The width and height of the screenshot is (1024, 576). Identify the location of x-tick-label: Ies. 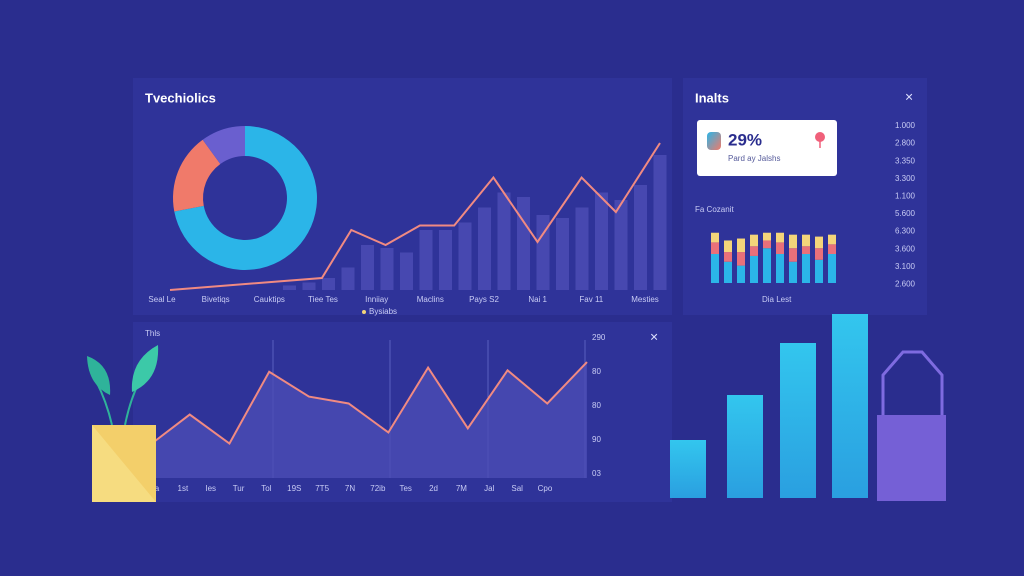
(210, 488).